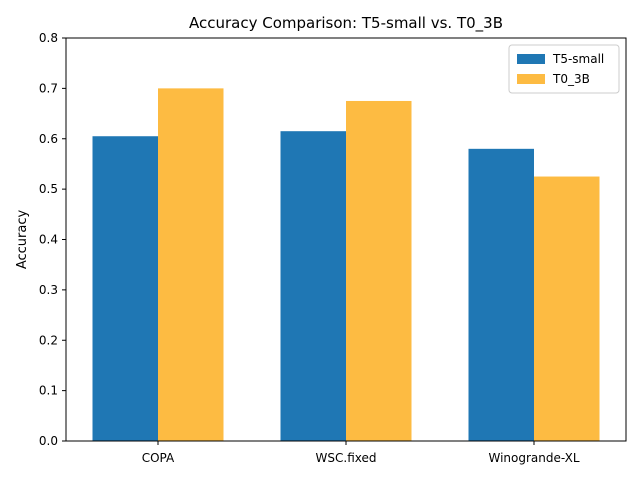 Image resolution: width=640 pixels, height=480 pixels. I want to click on y-axis-label: Accuracy, so click(22, 240).